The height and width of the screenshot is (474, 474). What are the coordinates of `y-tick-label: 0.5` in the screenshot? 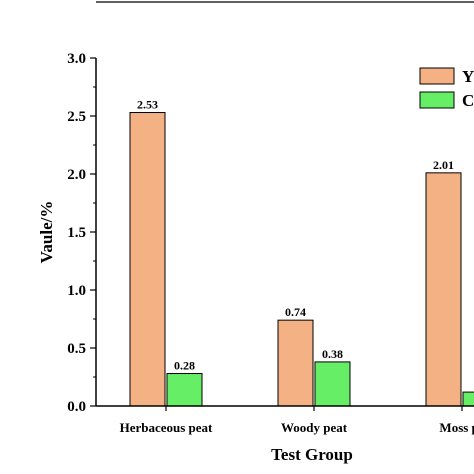 It's located at (76, 349).